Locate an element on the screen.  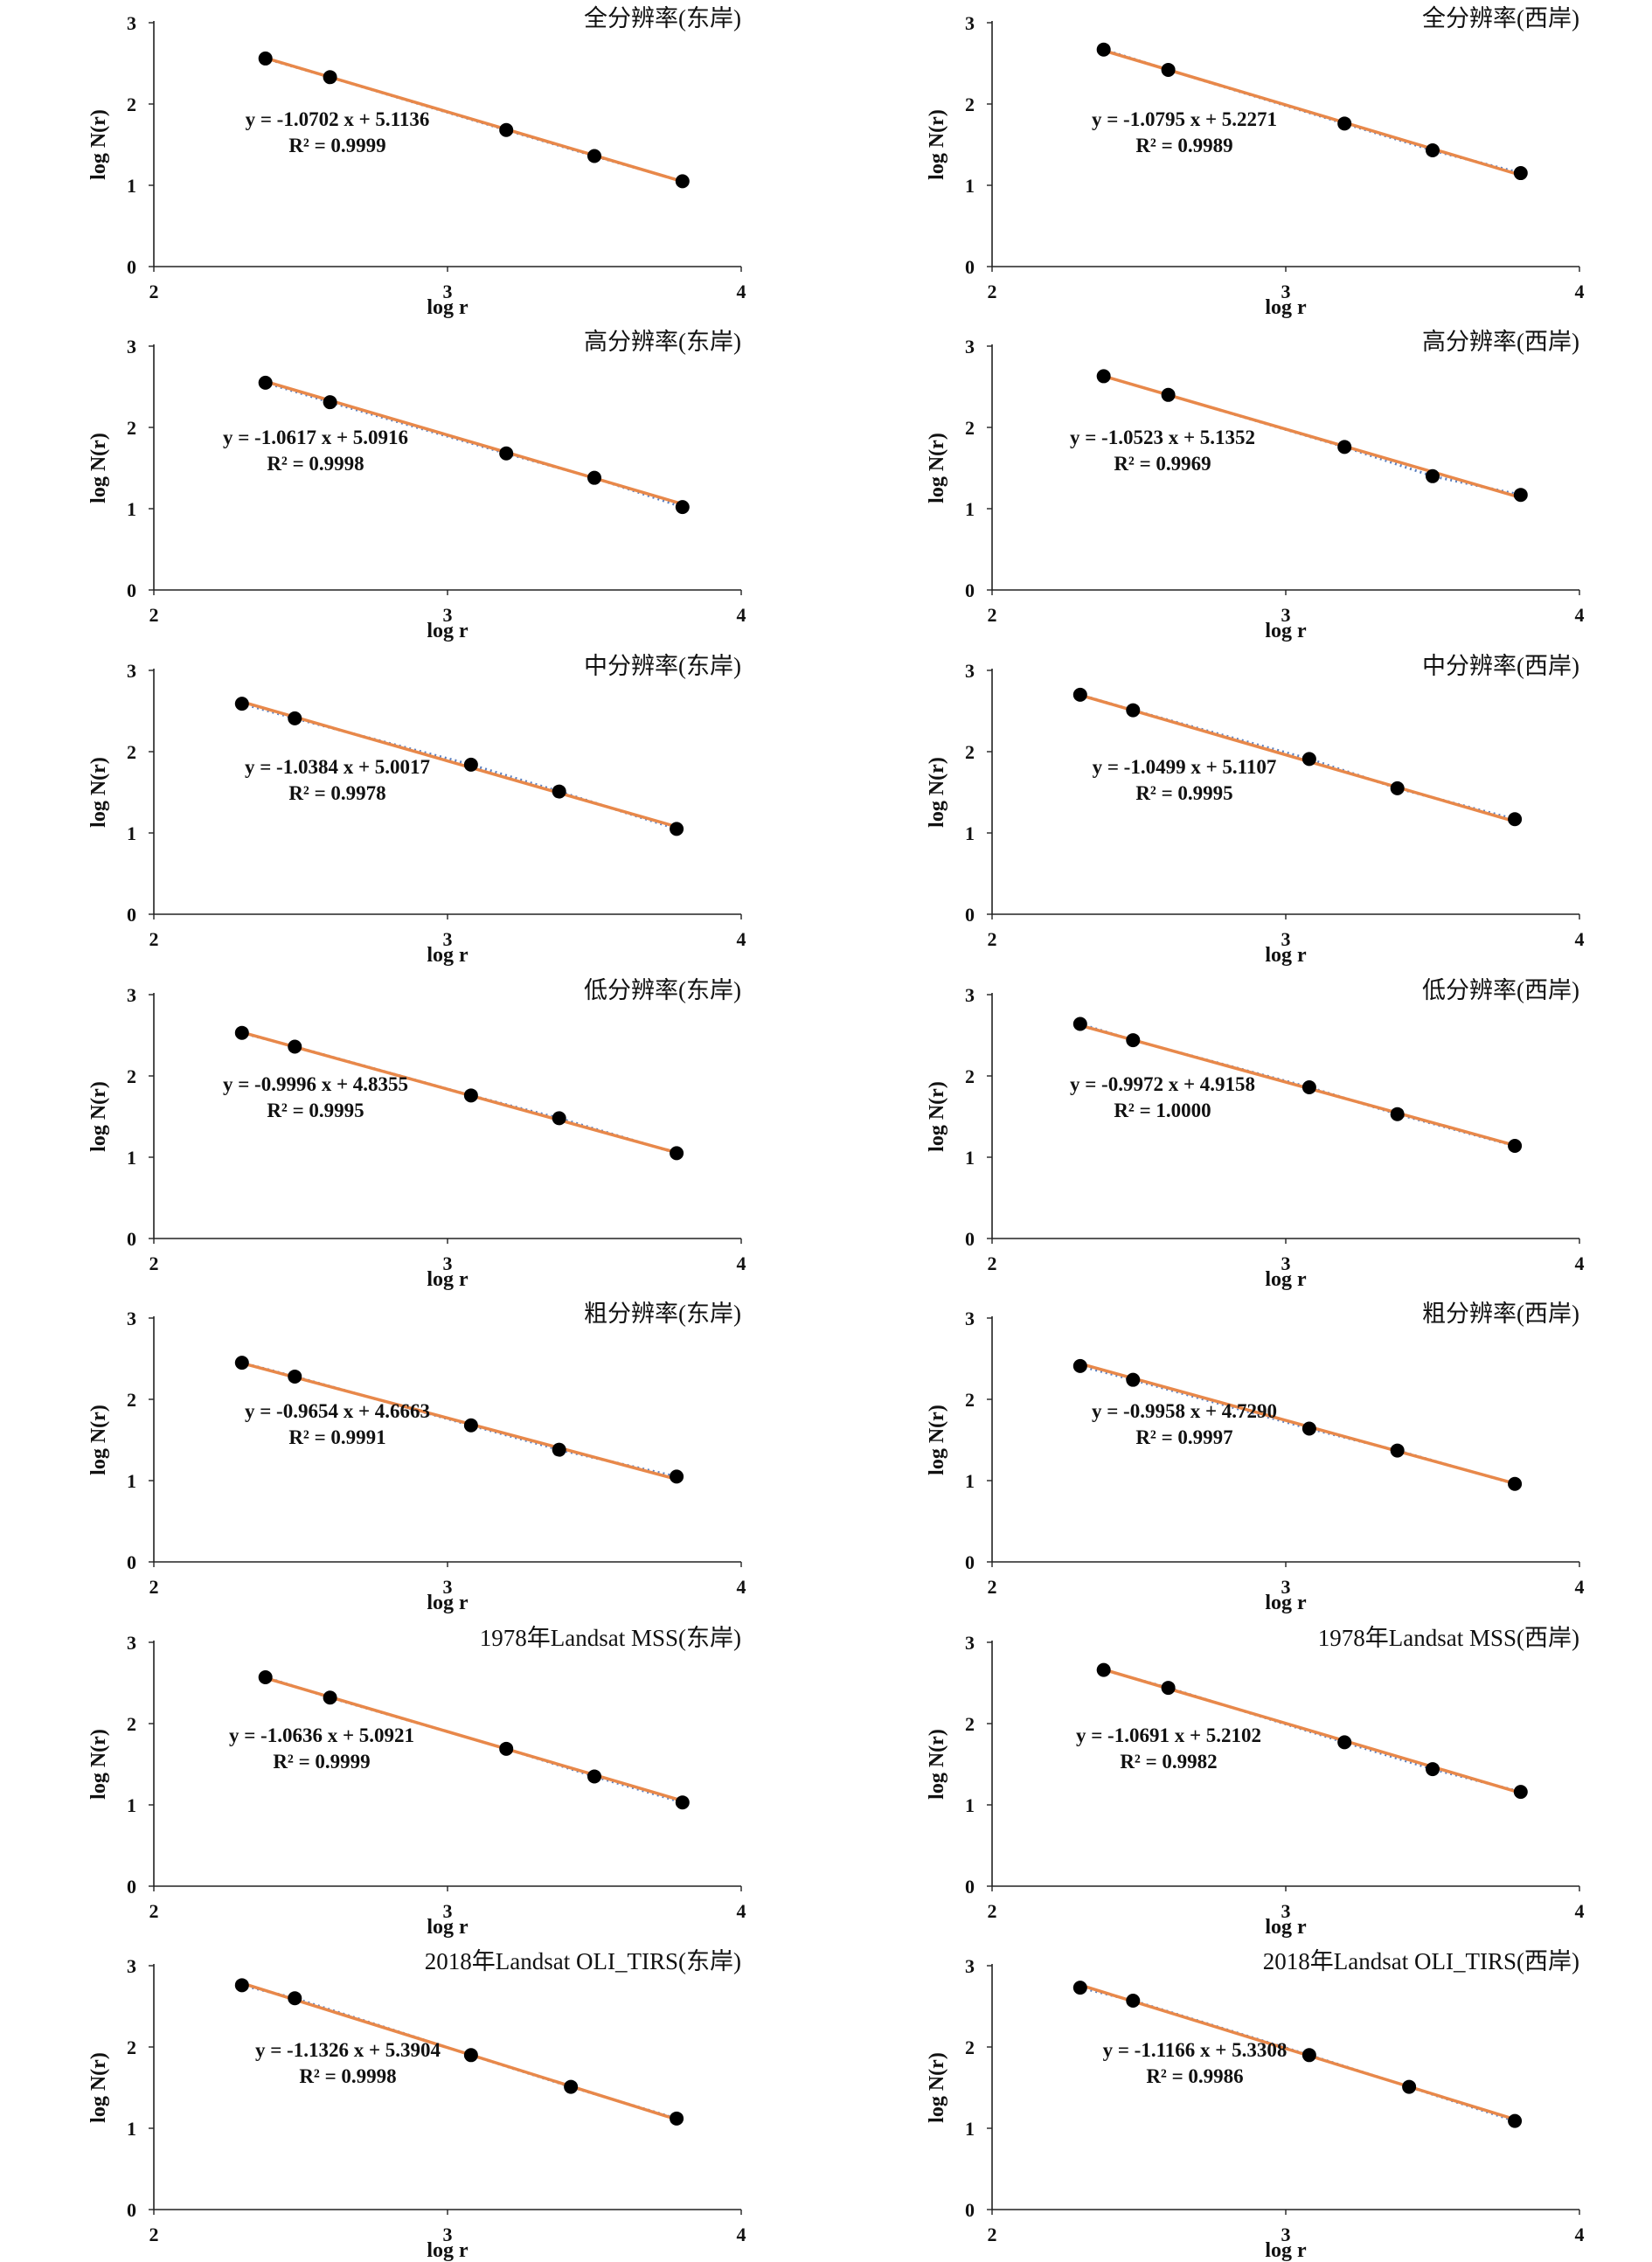
chart-title: 1978年Landsat MSS(西岸) is located at coordinates (1449, 1638).